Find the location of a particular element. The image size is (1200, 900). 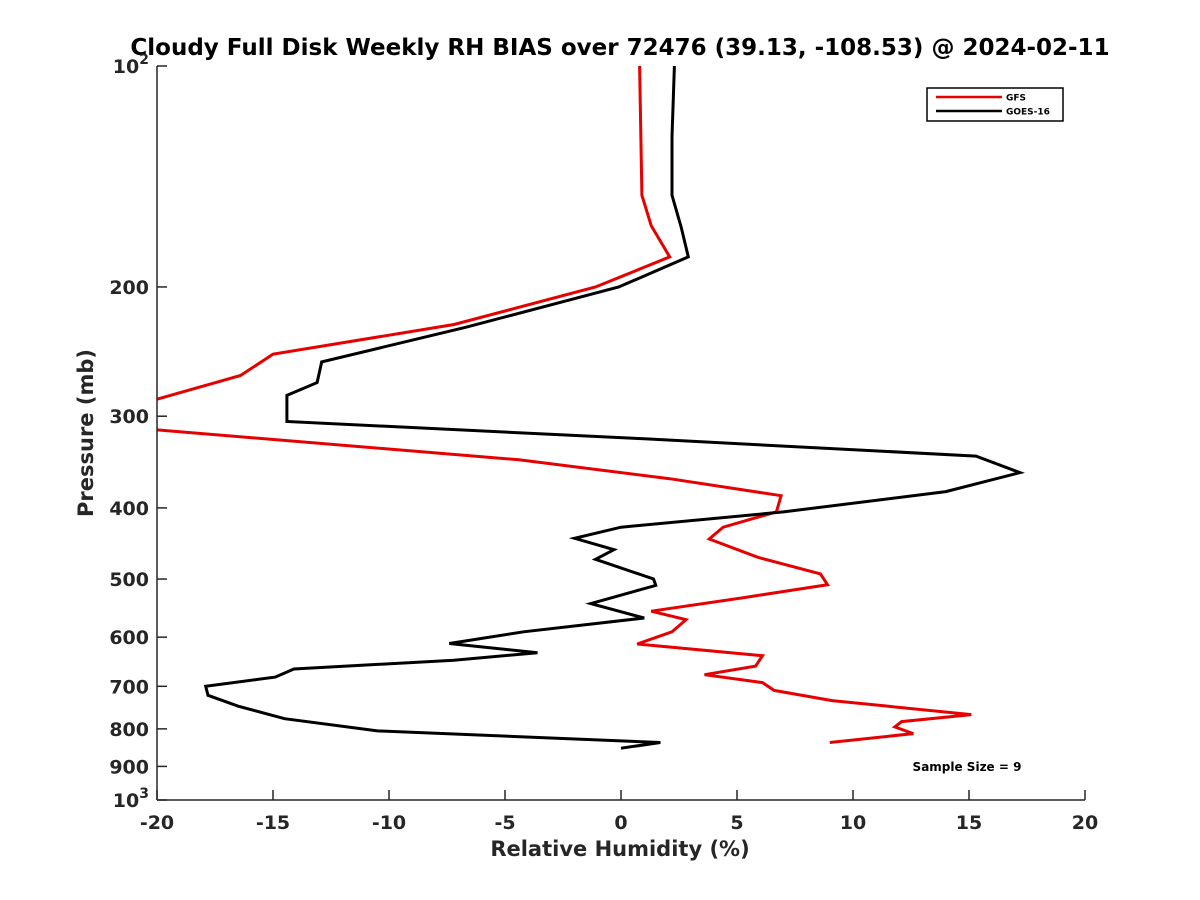

y-tick-label: 800 is located at coordinates (129, 730).